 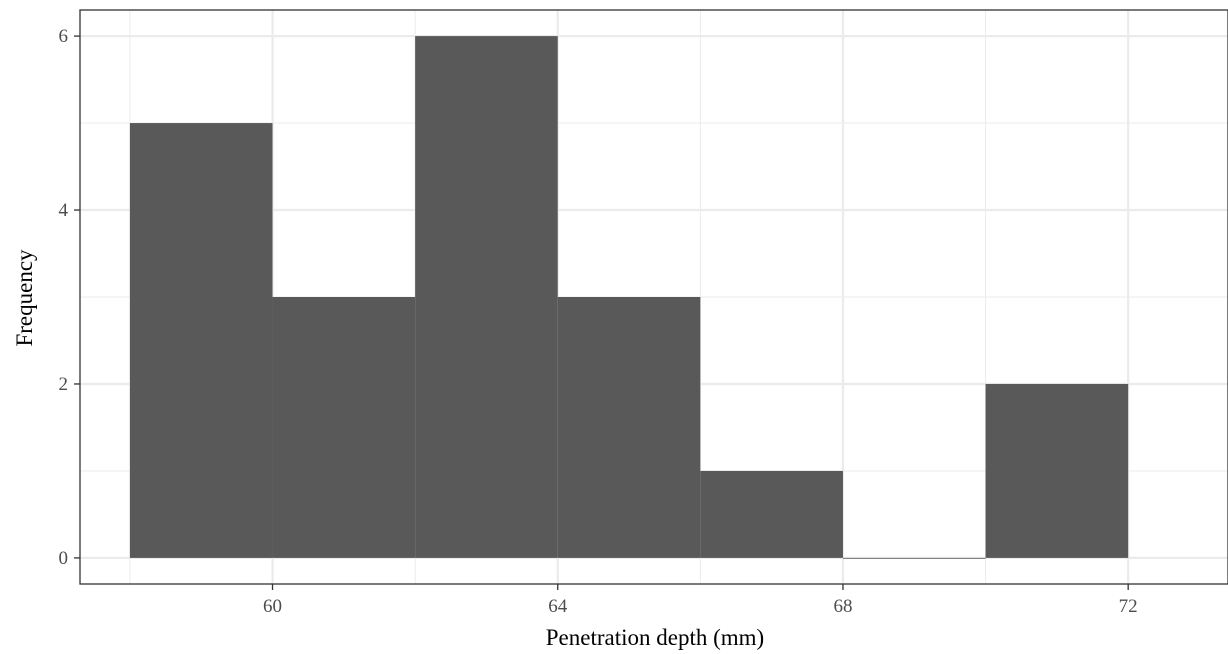 What do you see at coordinates (1128, 606) in the screenshot?
I see `x-tick-label: 72` at bounding box center [1128, 606].